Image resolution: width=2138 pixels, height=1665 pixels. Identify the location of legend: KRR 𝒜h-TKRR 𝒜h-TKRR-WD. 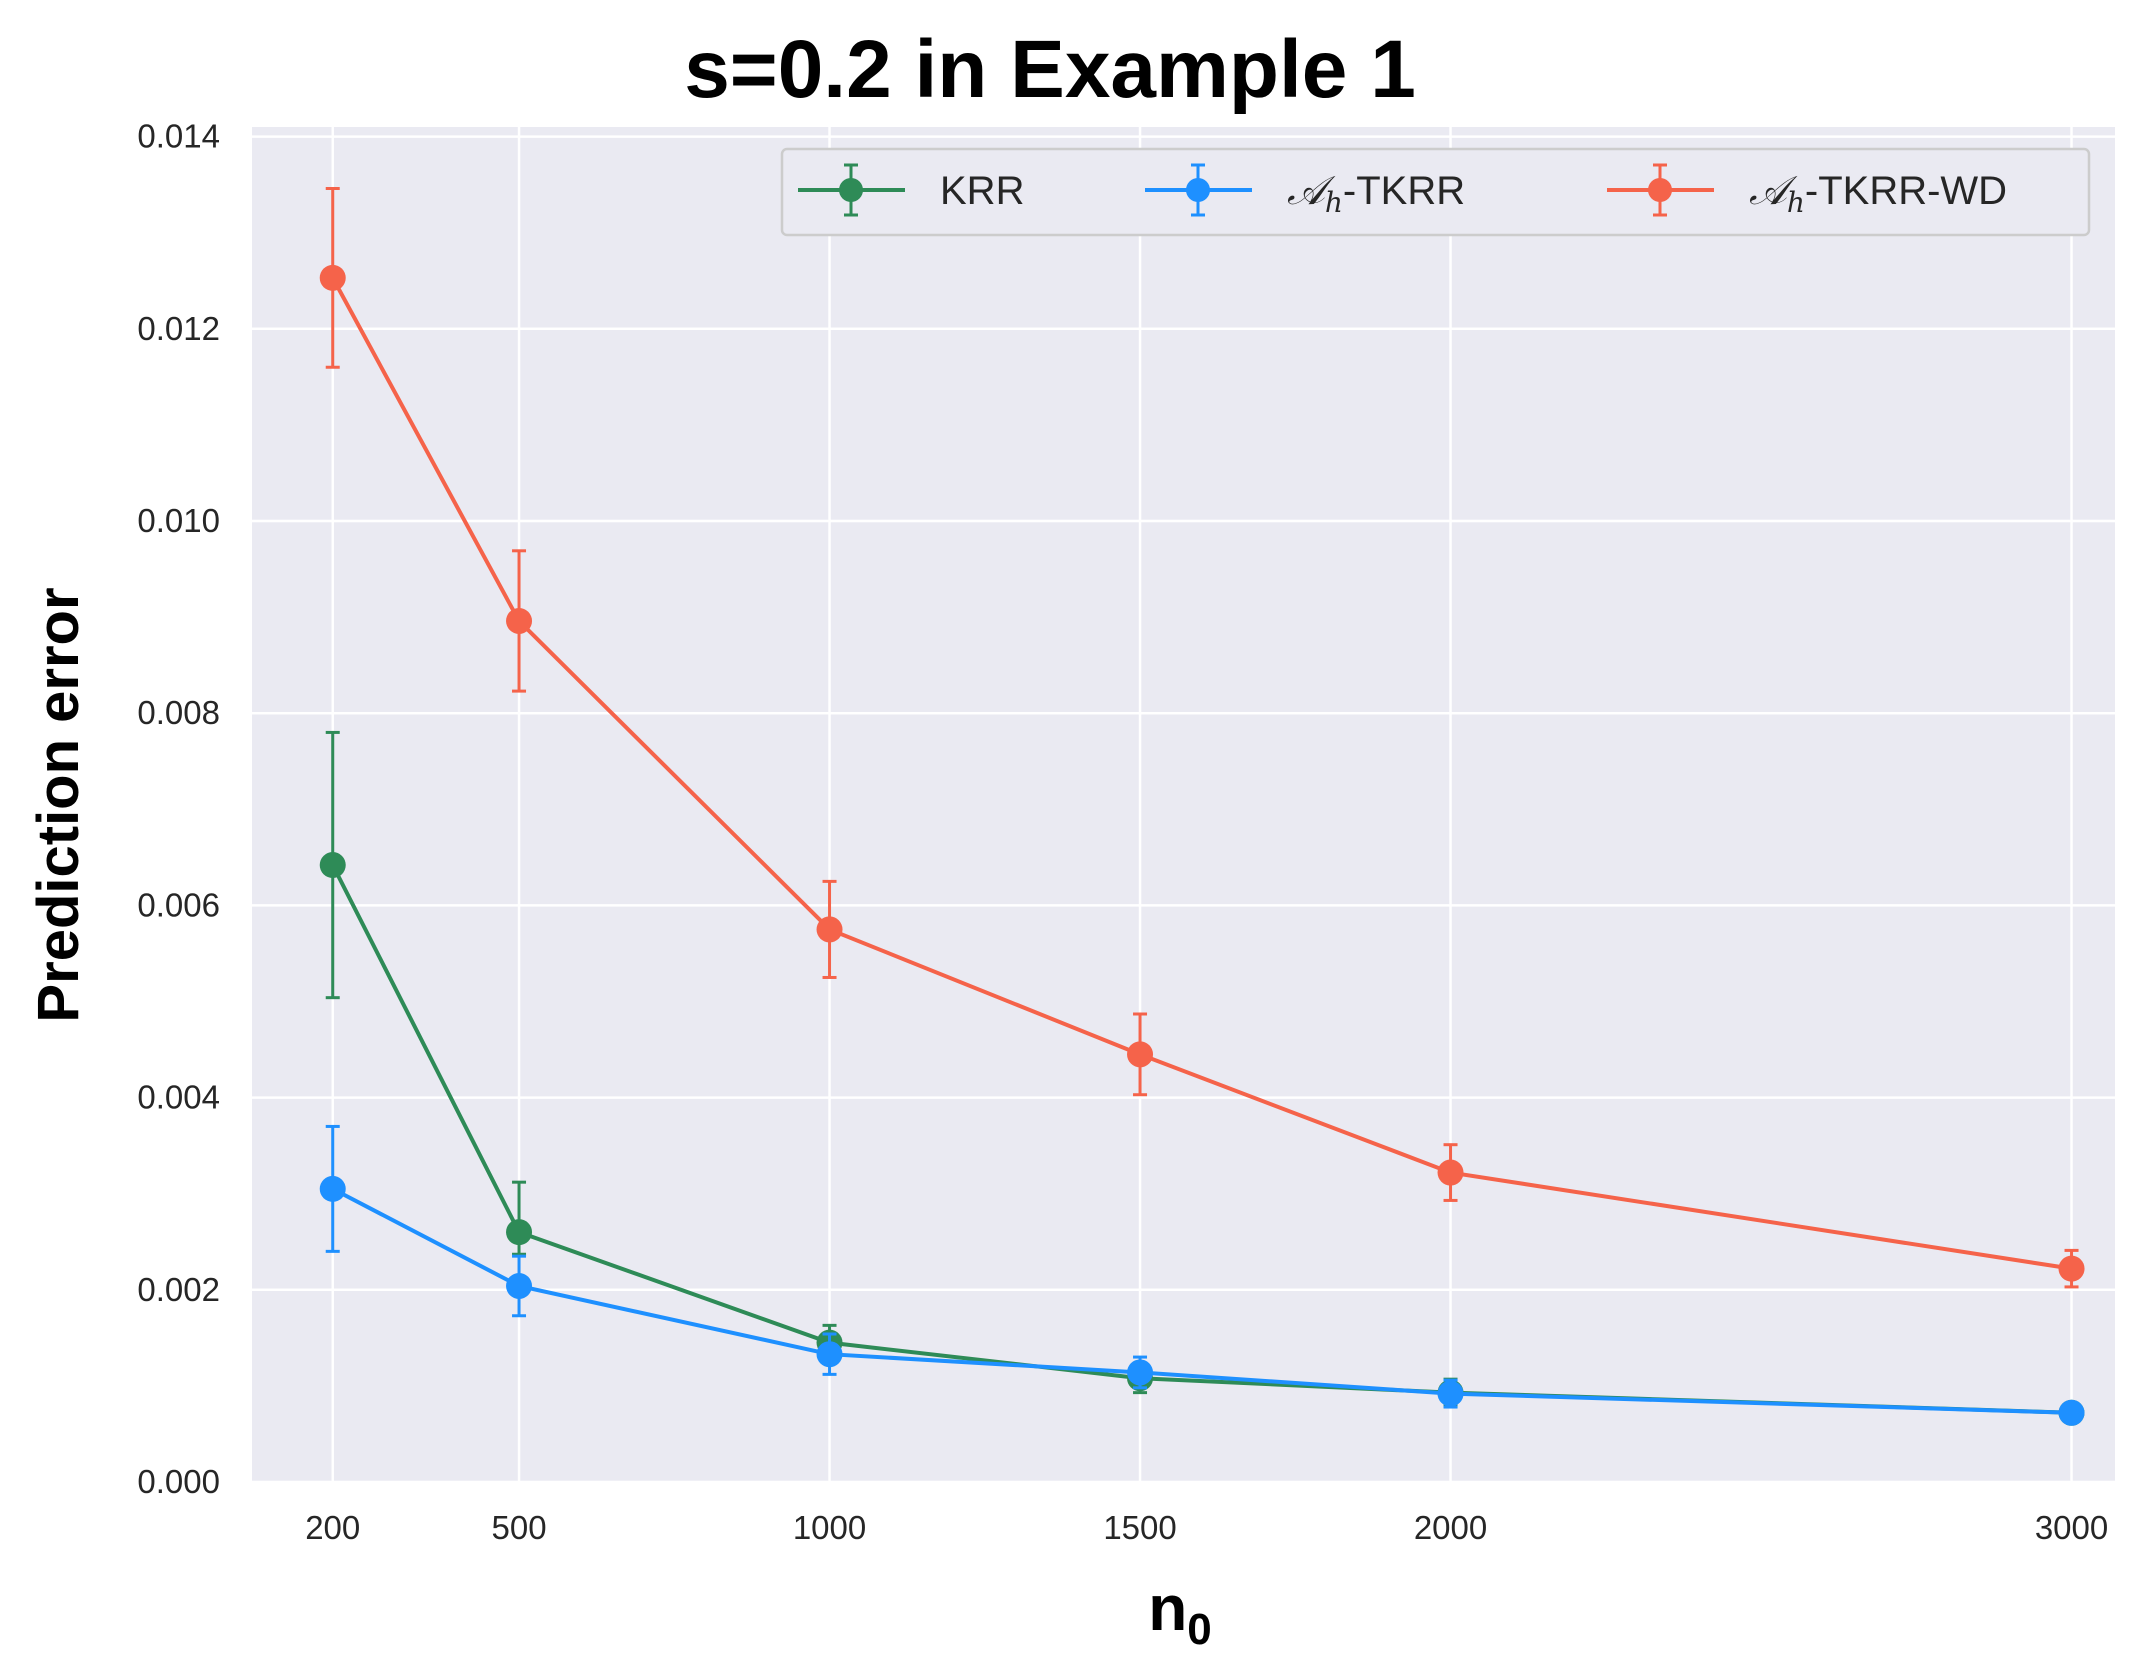
(1435, 192).